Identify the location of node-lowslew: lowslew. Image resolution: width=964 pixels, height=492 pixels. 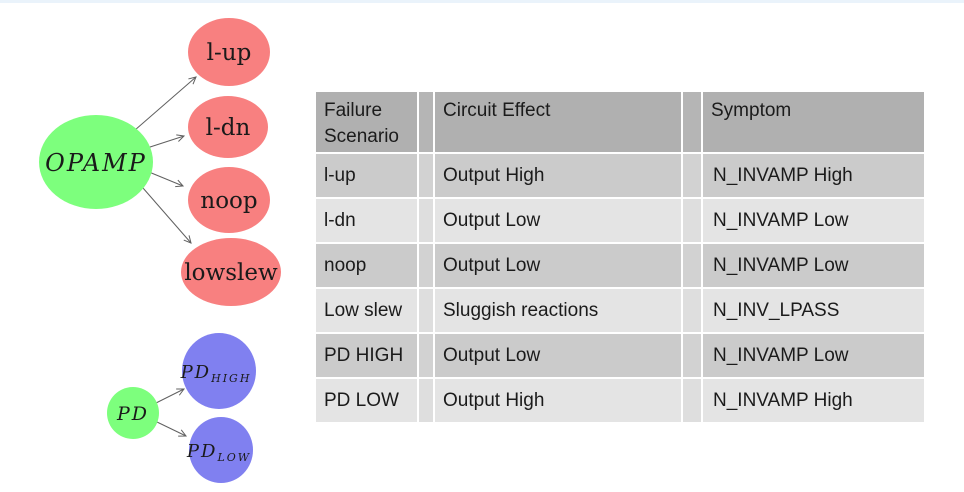
(231, 272).